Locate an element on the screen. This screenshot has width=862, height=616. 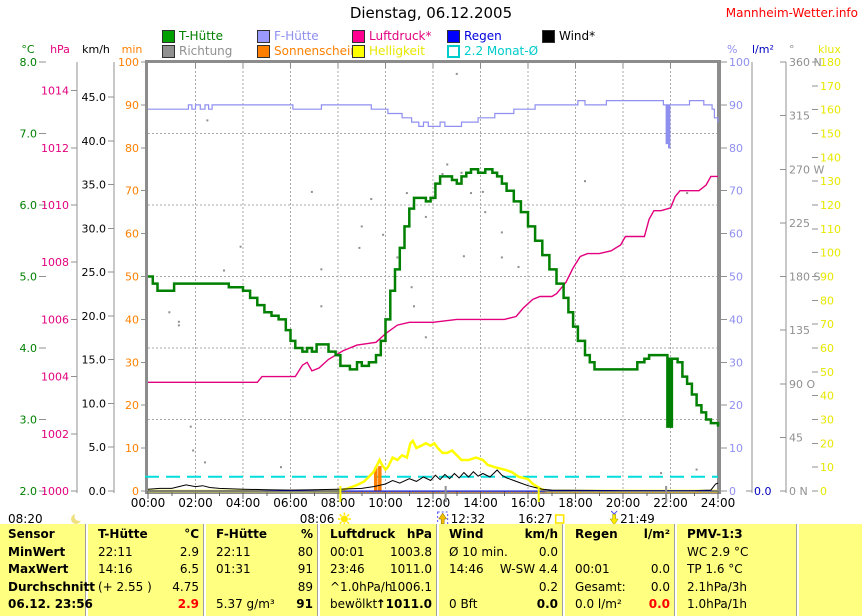
table-cell-value: ↑1011.0 is located at coordinates (403, 604).